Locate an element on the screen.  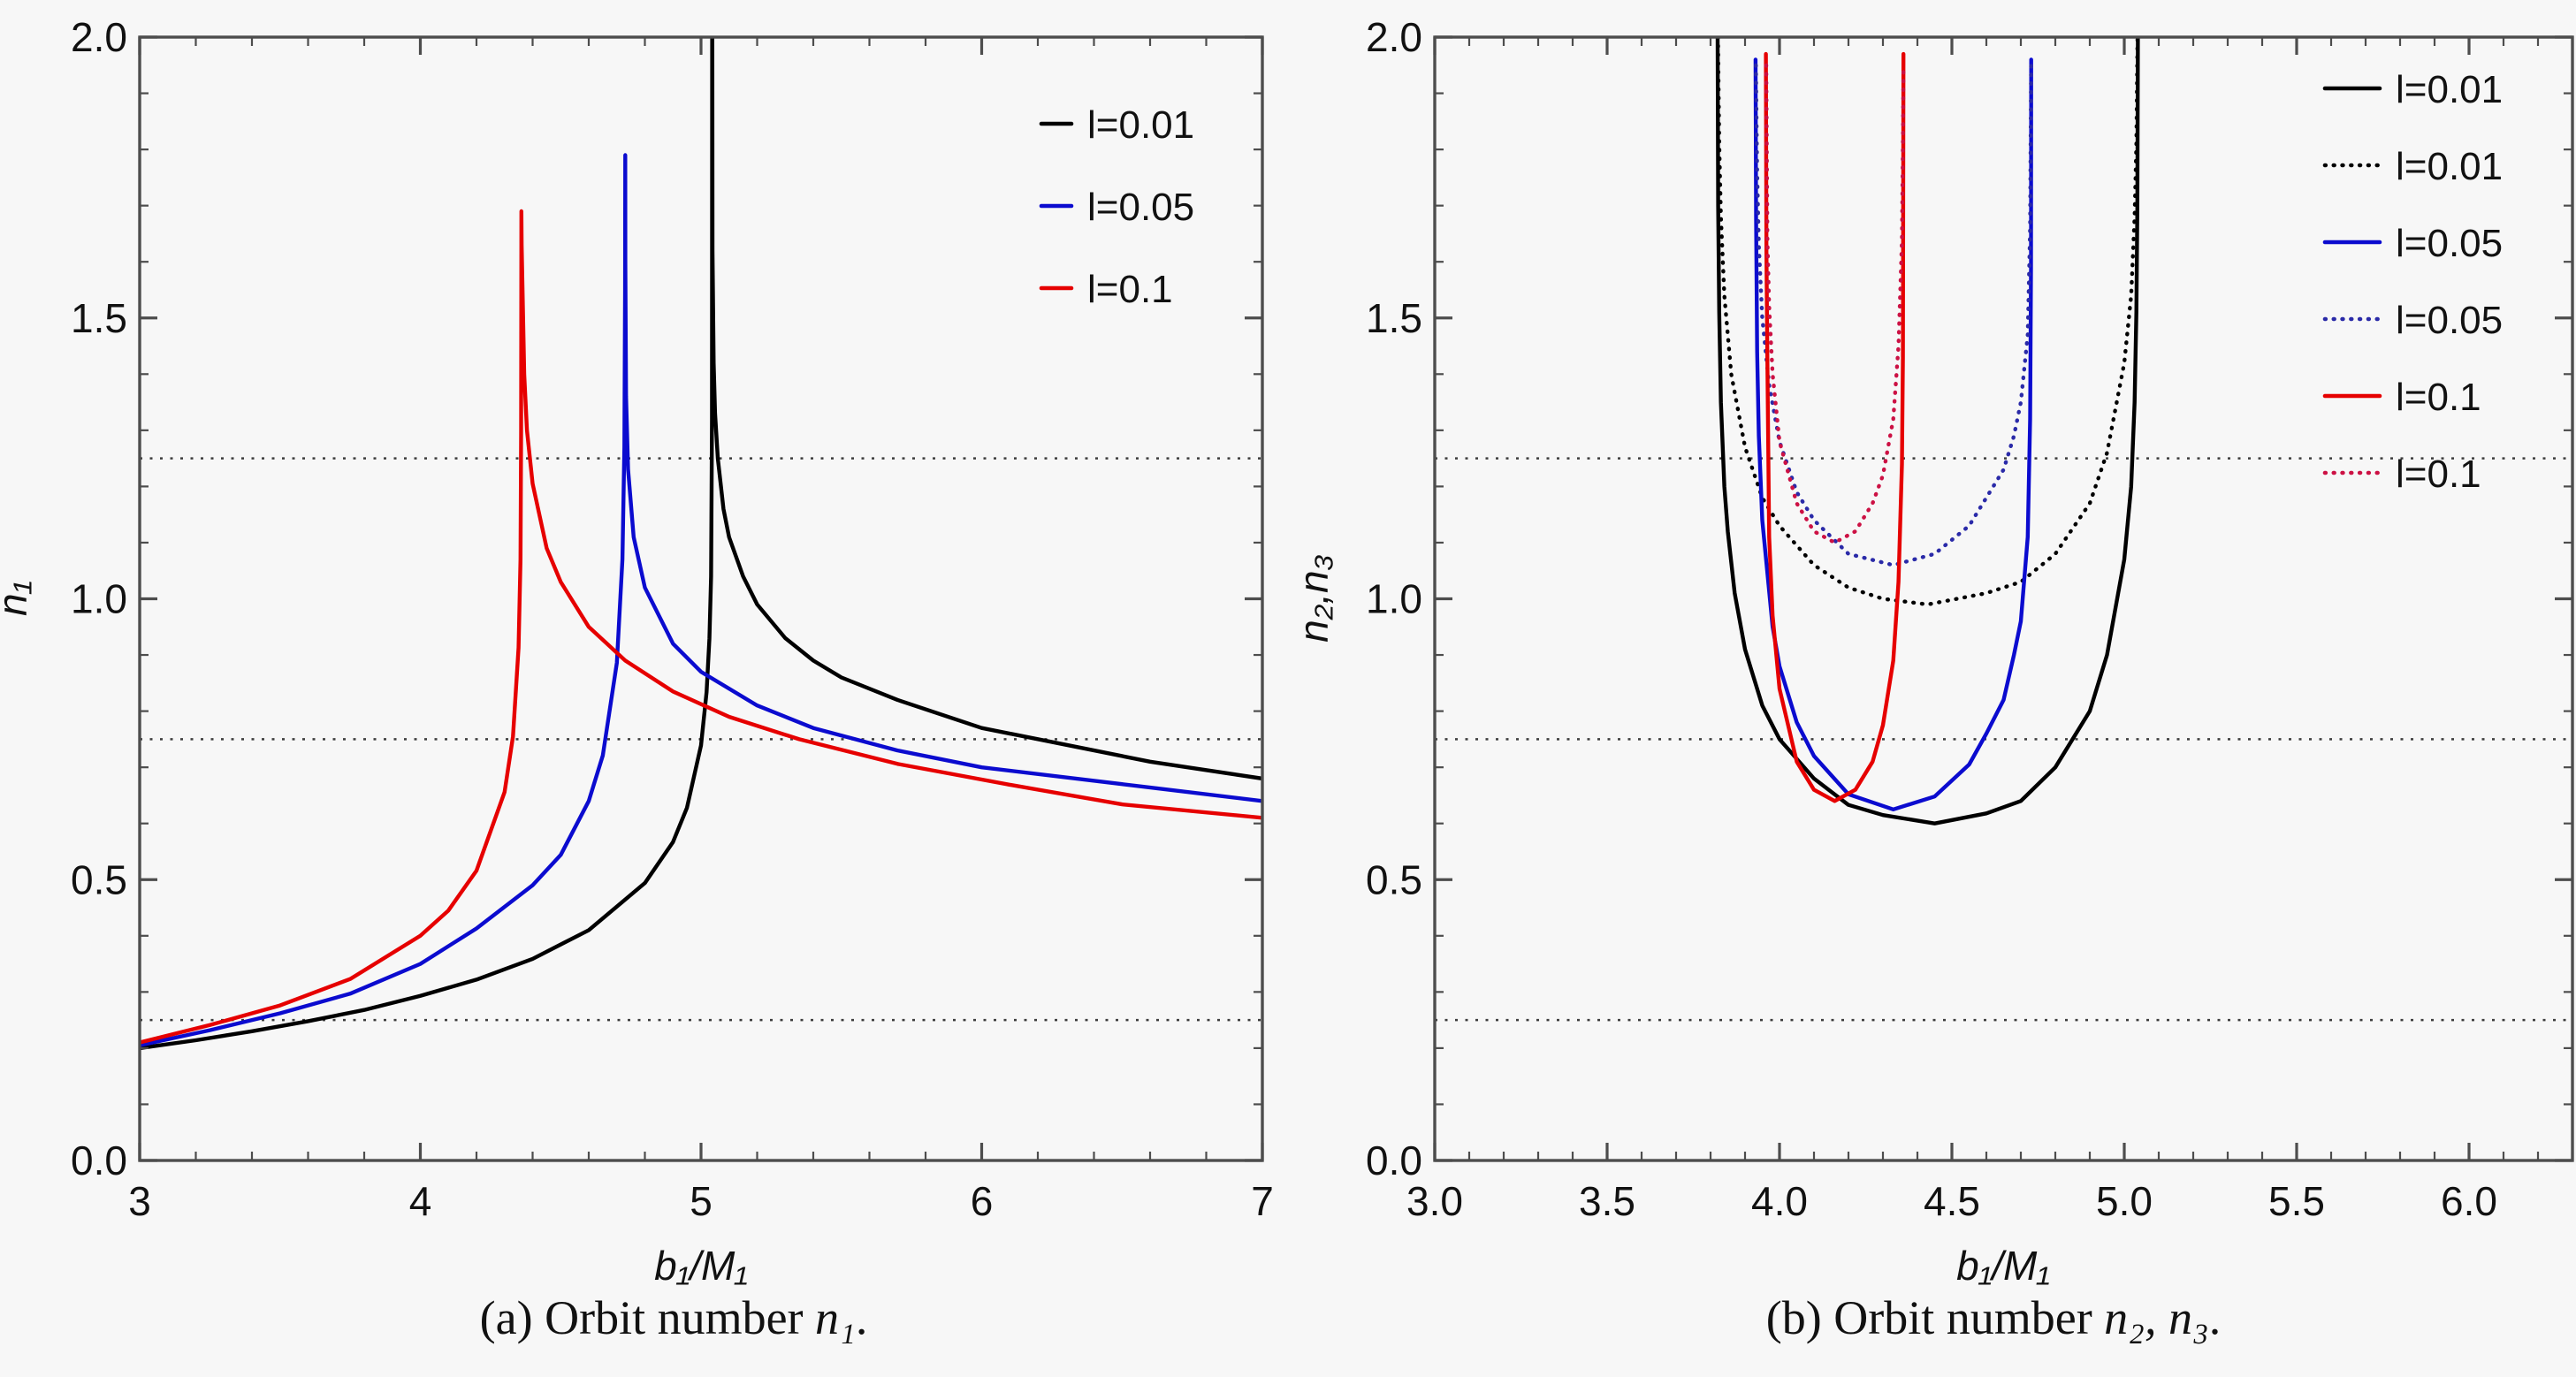
caption-panel-a: (a) Orbit number n₁. is located at coordinates (674, 1318).